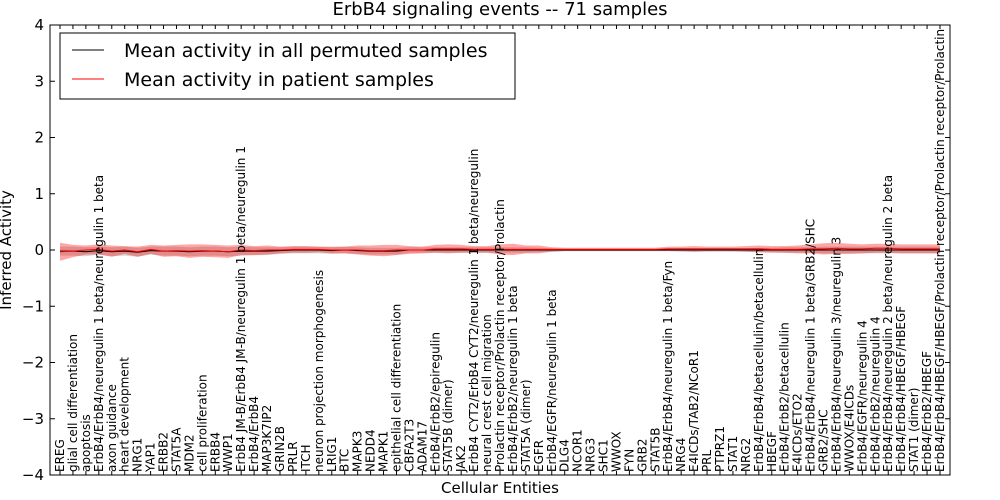 The height and width of the screenshot is (500, 1000). What do you see at coordinates (293, 456) in the screenshot?
I see `category-label: PRLR` at bounding box center [293, 456].